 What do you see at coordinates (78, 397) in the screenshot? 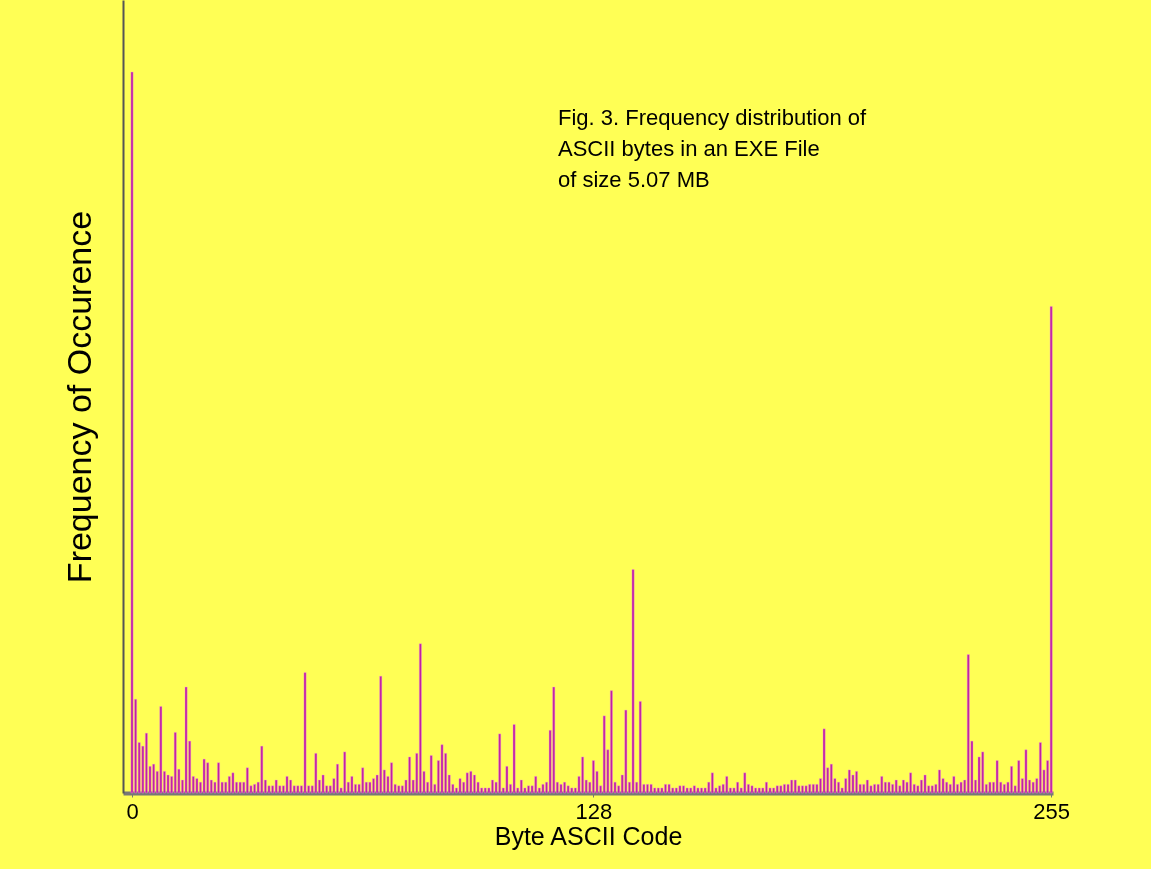
I see `y-axis-title: Frequency of Occurence` at bounding box center [78, 397].